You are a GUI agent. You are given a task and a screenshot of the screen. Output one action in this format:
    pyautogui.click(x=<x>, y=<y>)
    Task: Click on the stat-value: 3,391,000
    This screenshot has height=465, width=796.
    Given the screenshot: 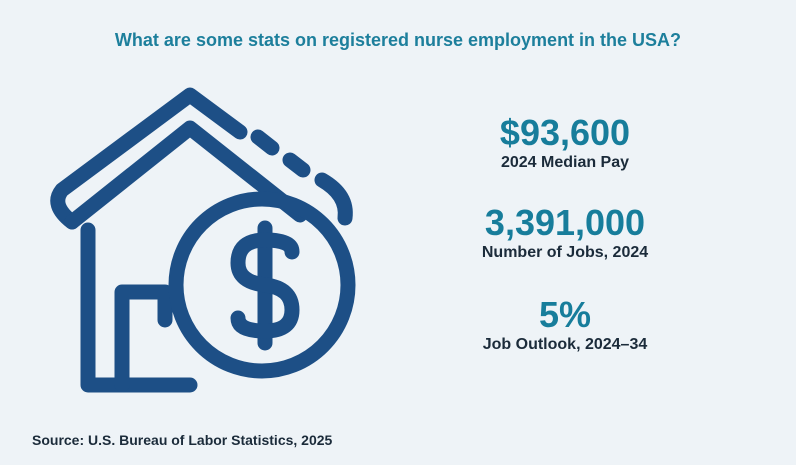 What is the action you would take?
    pyautogui.click(x=565, y=222)
    